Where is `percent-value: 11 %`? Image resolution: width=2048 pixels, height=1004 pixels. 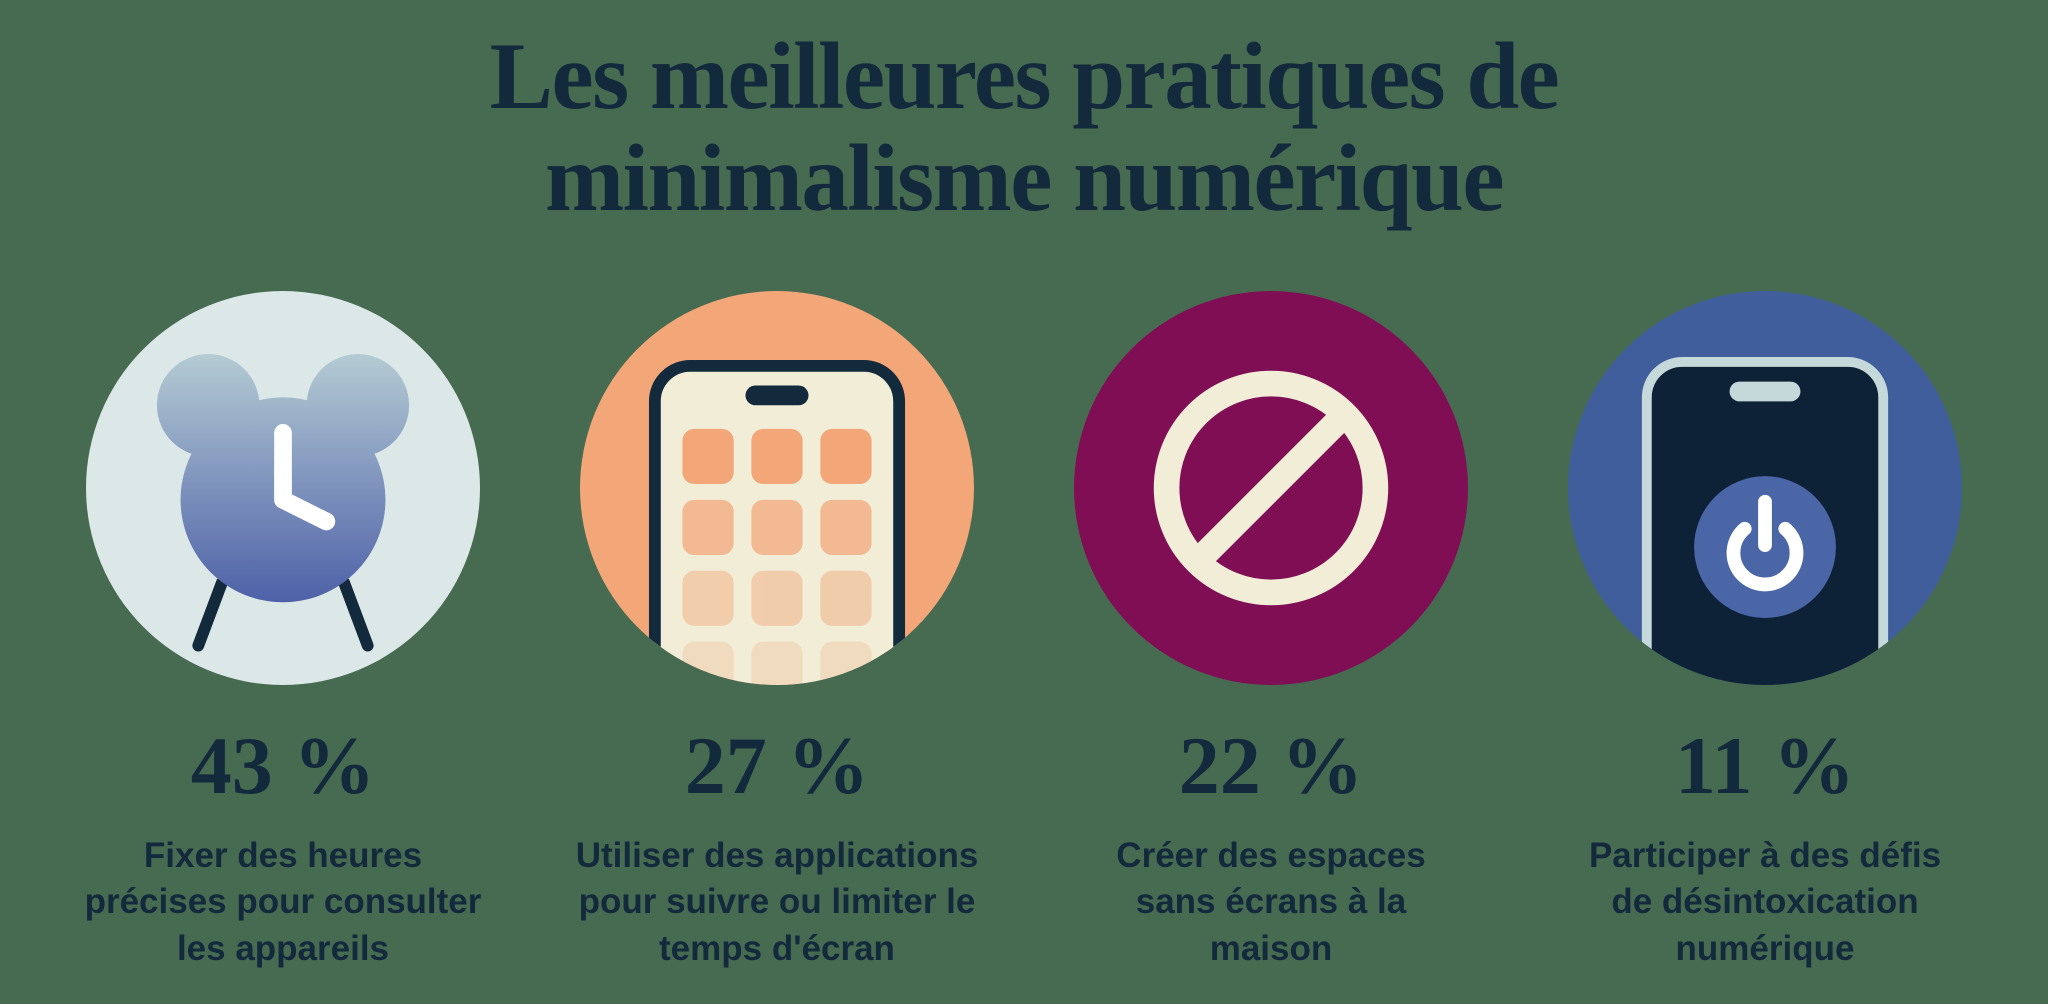
percent-value: 11 % is located at coordinates (1765, 766).